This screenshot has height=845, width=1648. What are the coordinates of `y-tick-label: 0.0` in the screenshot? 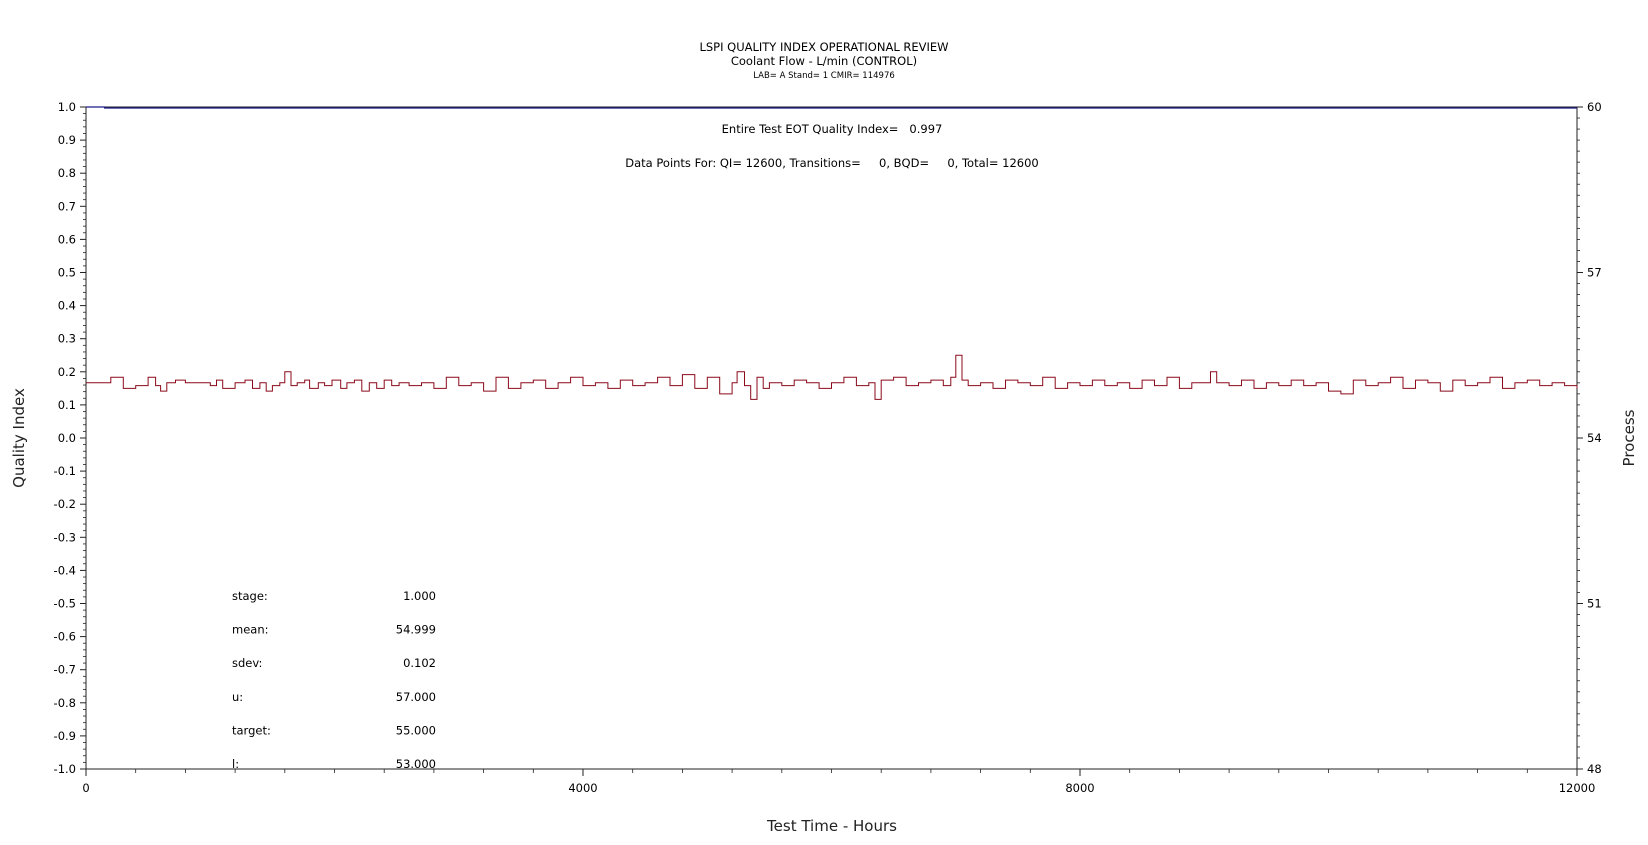 It's located at (67, 438).